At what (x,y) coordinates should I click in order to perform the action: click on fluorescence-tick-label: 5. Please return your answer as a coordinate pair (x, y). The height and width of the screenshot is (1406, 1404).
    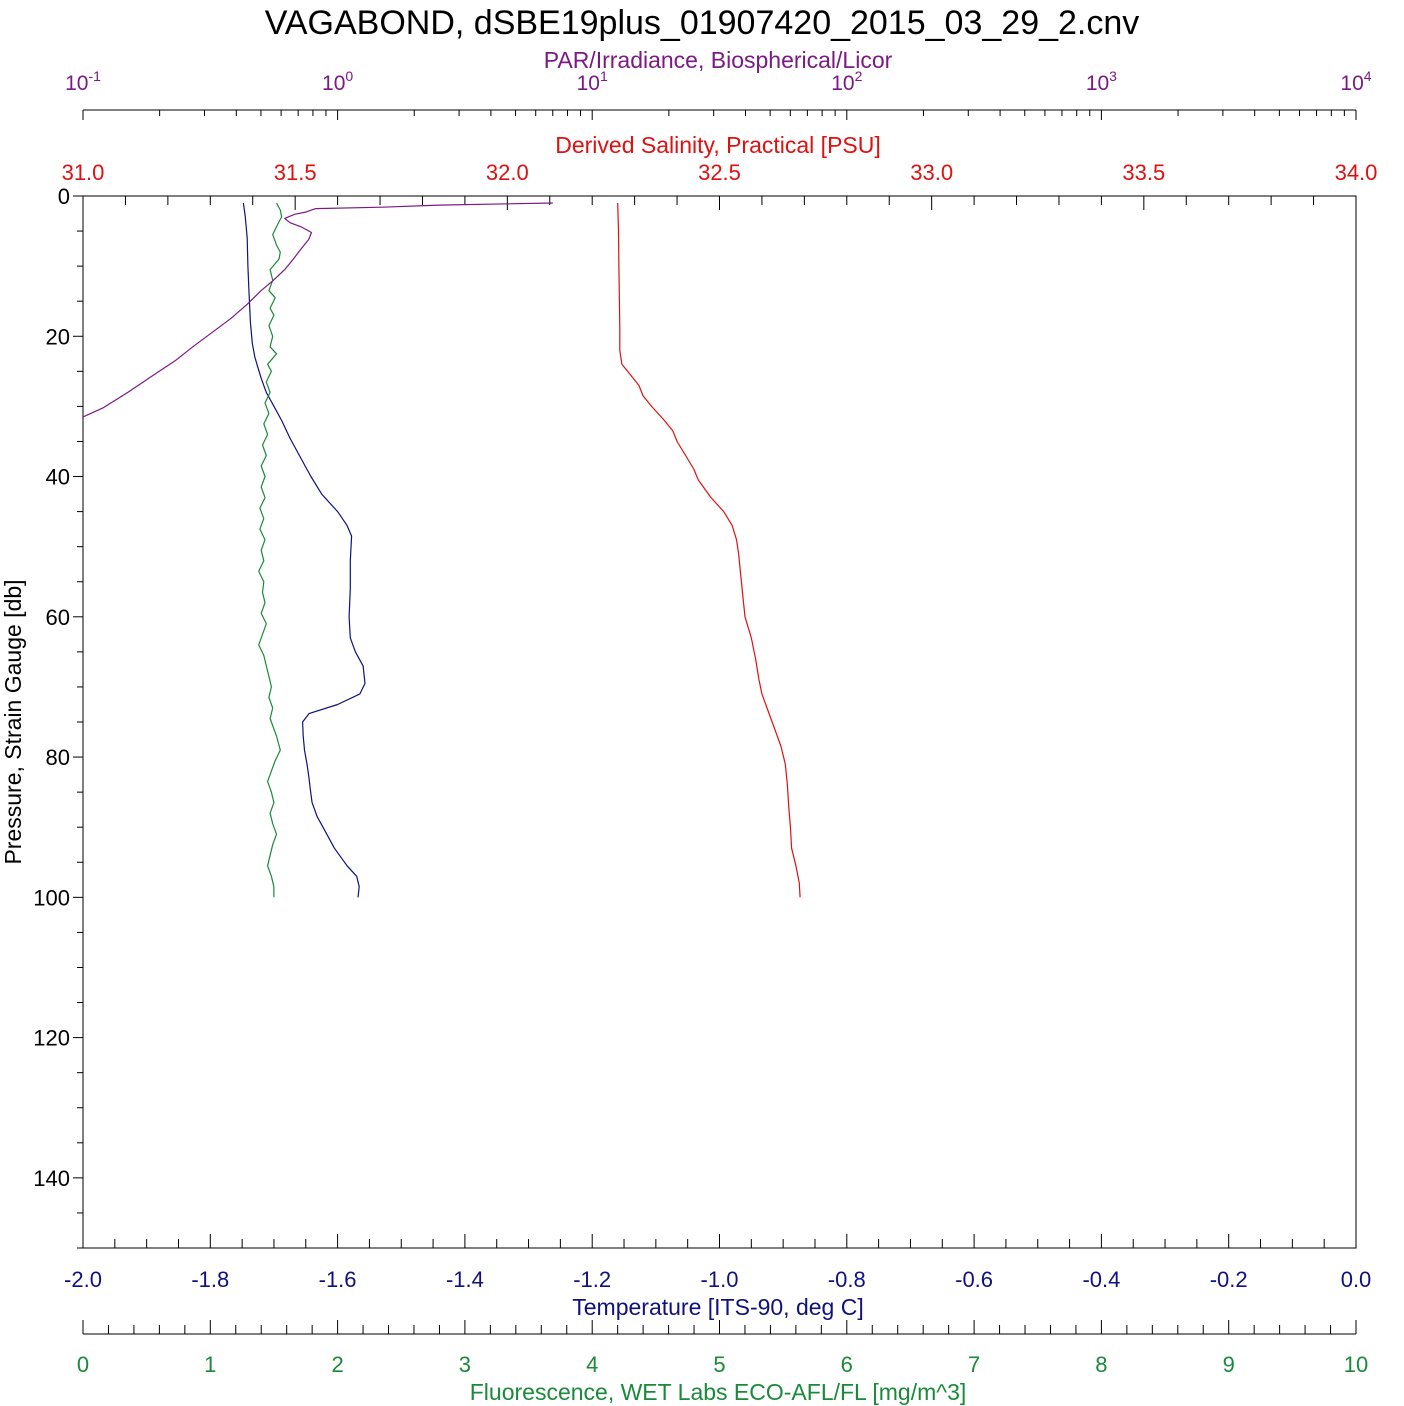
    Looking at the image, I should click on (719, 1364).